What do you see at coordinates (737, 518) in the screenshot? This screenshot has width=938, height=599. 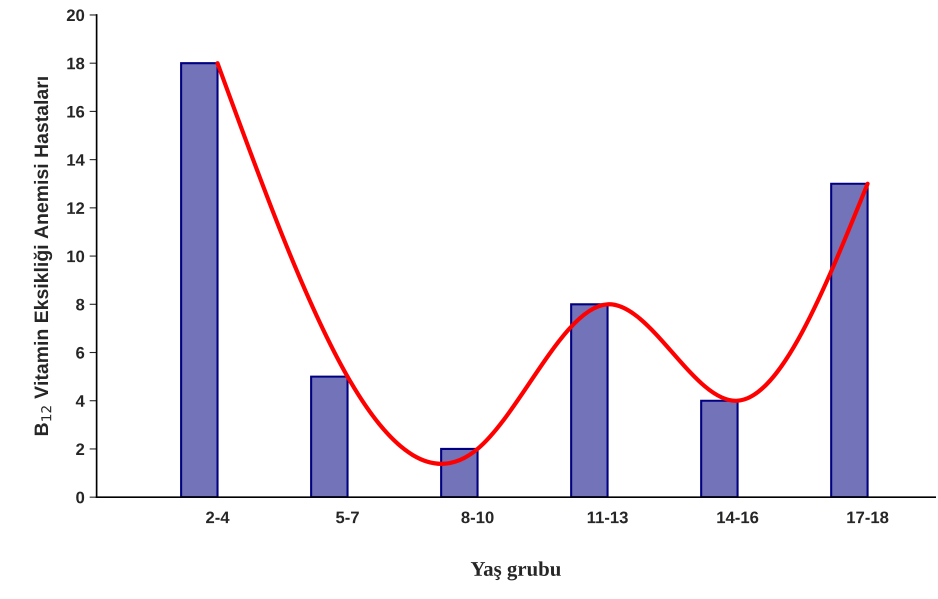 I see `x-tick-label: 14-16` at bounding box center [737, 518].